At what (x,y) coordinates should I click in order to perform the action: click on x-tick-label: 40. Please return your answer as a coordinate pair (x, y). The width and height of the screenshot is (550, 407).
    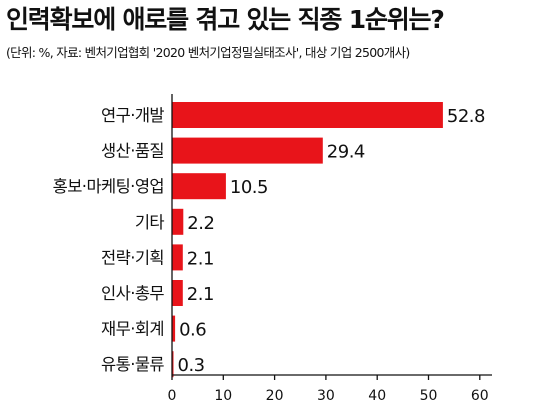
    Looking at the image, I should click on (377, 396).